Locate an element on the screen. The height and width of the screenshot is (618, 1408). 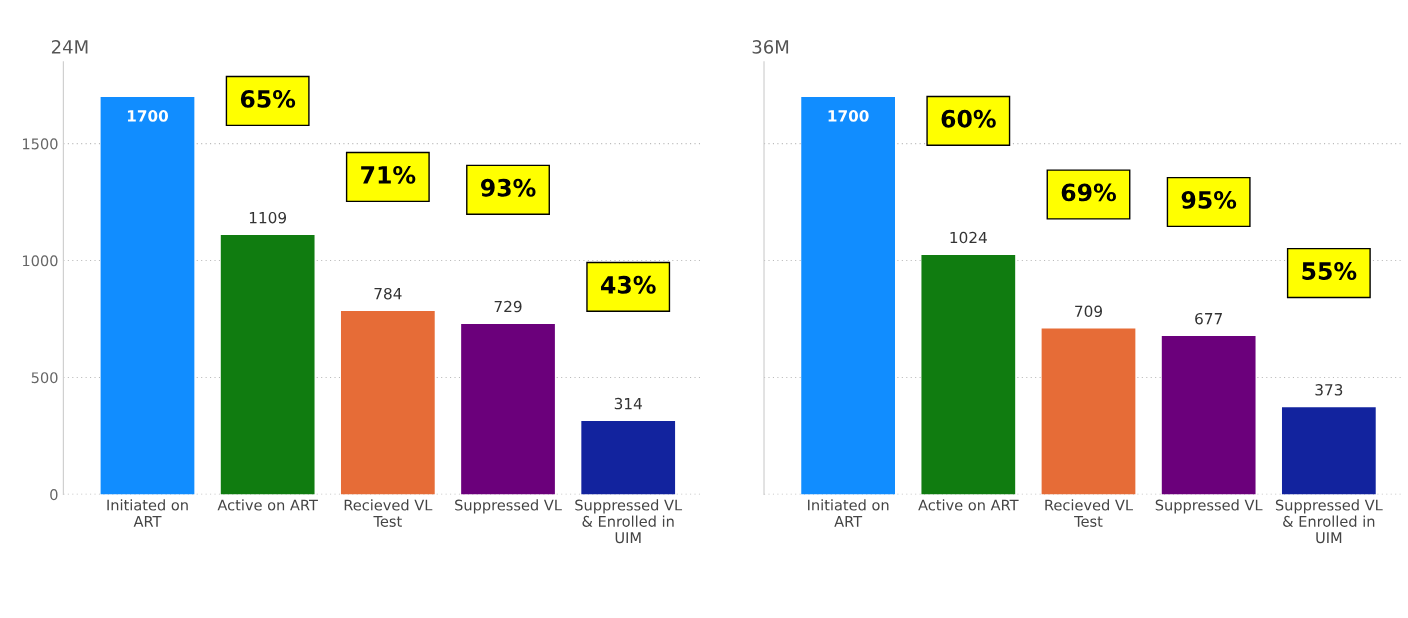
annotation: 43% is located at coordinates (628, 284).